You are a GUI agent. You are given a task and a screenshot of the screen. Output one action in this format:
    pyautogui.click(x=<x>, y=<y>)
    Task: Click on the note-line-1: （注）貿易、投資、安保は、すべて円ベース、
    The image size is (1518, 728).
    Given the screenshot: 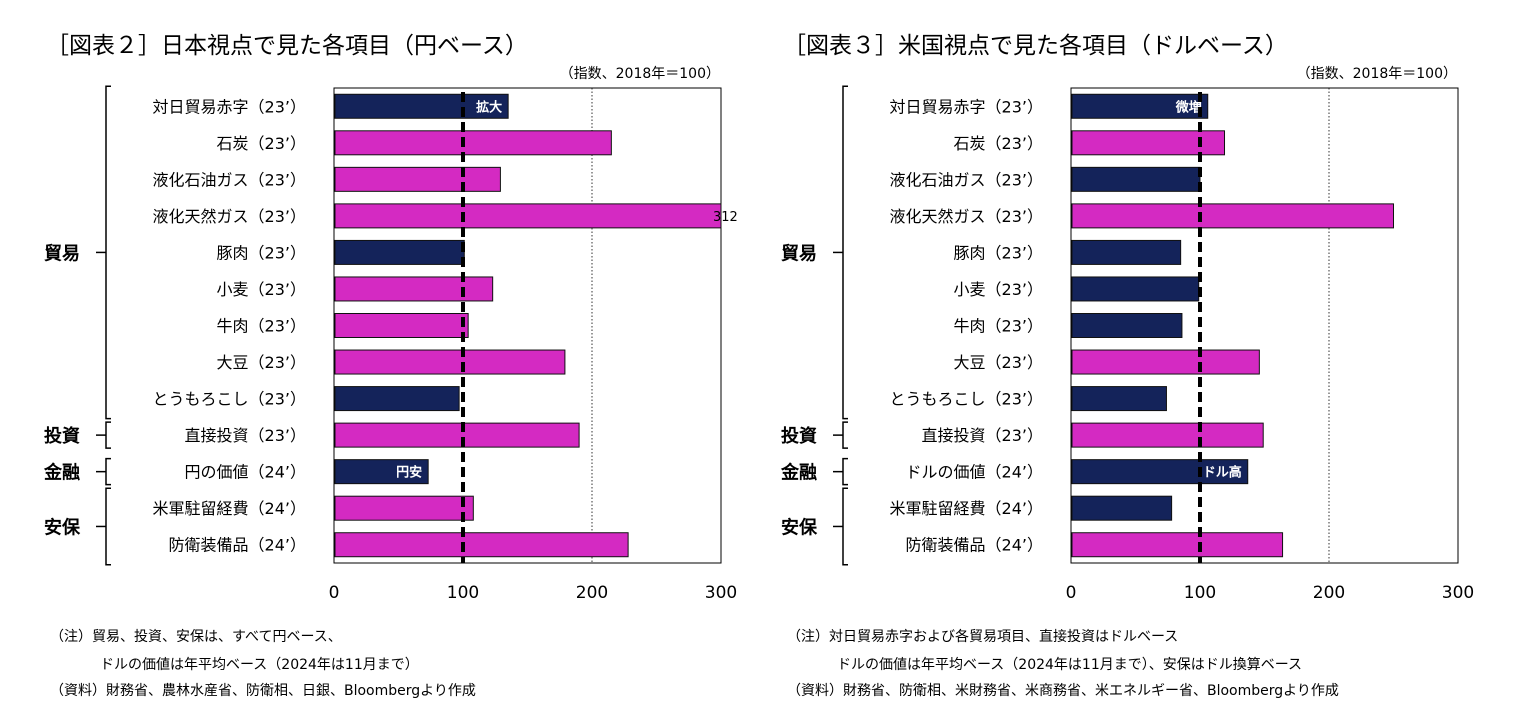 What is the action you would take?
    pyautogui.click(x=196, y=637)
    